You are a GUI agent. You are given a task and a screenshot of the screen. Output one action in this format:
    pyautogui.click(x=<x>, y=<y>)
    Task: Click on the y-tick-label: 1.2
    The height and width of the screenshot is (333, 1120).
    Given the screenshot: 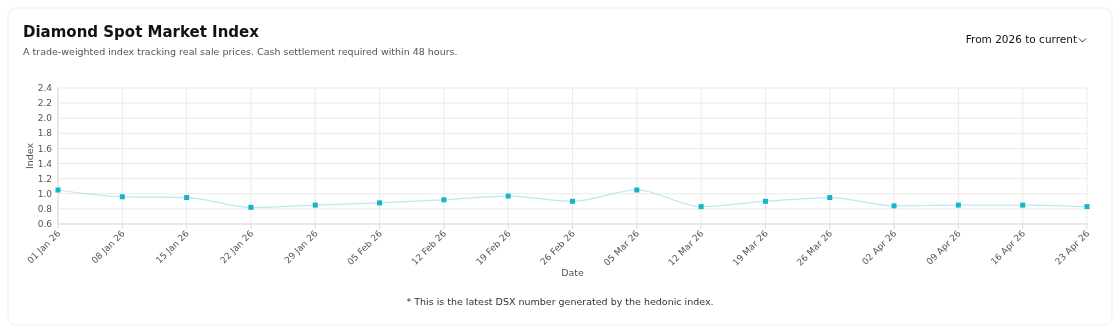 What is the action you would take?
    pyautogui.click(x=44, y=178)
    